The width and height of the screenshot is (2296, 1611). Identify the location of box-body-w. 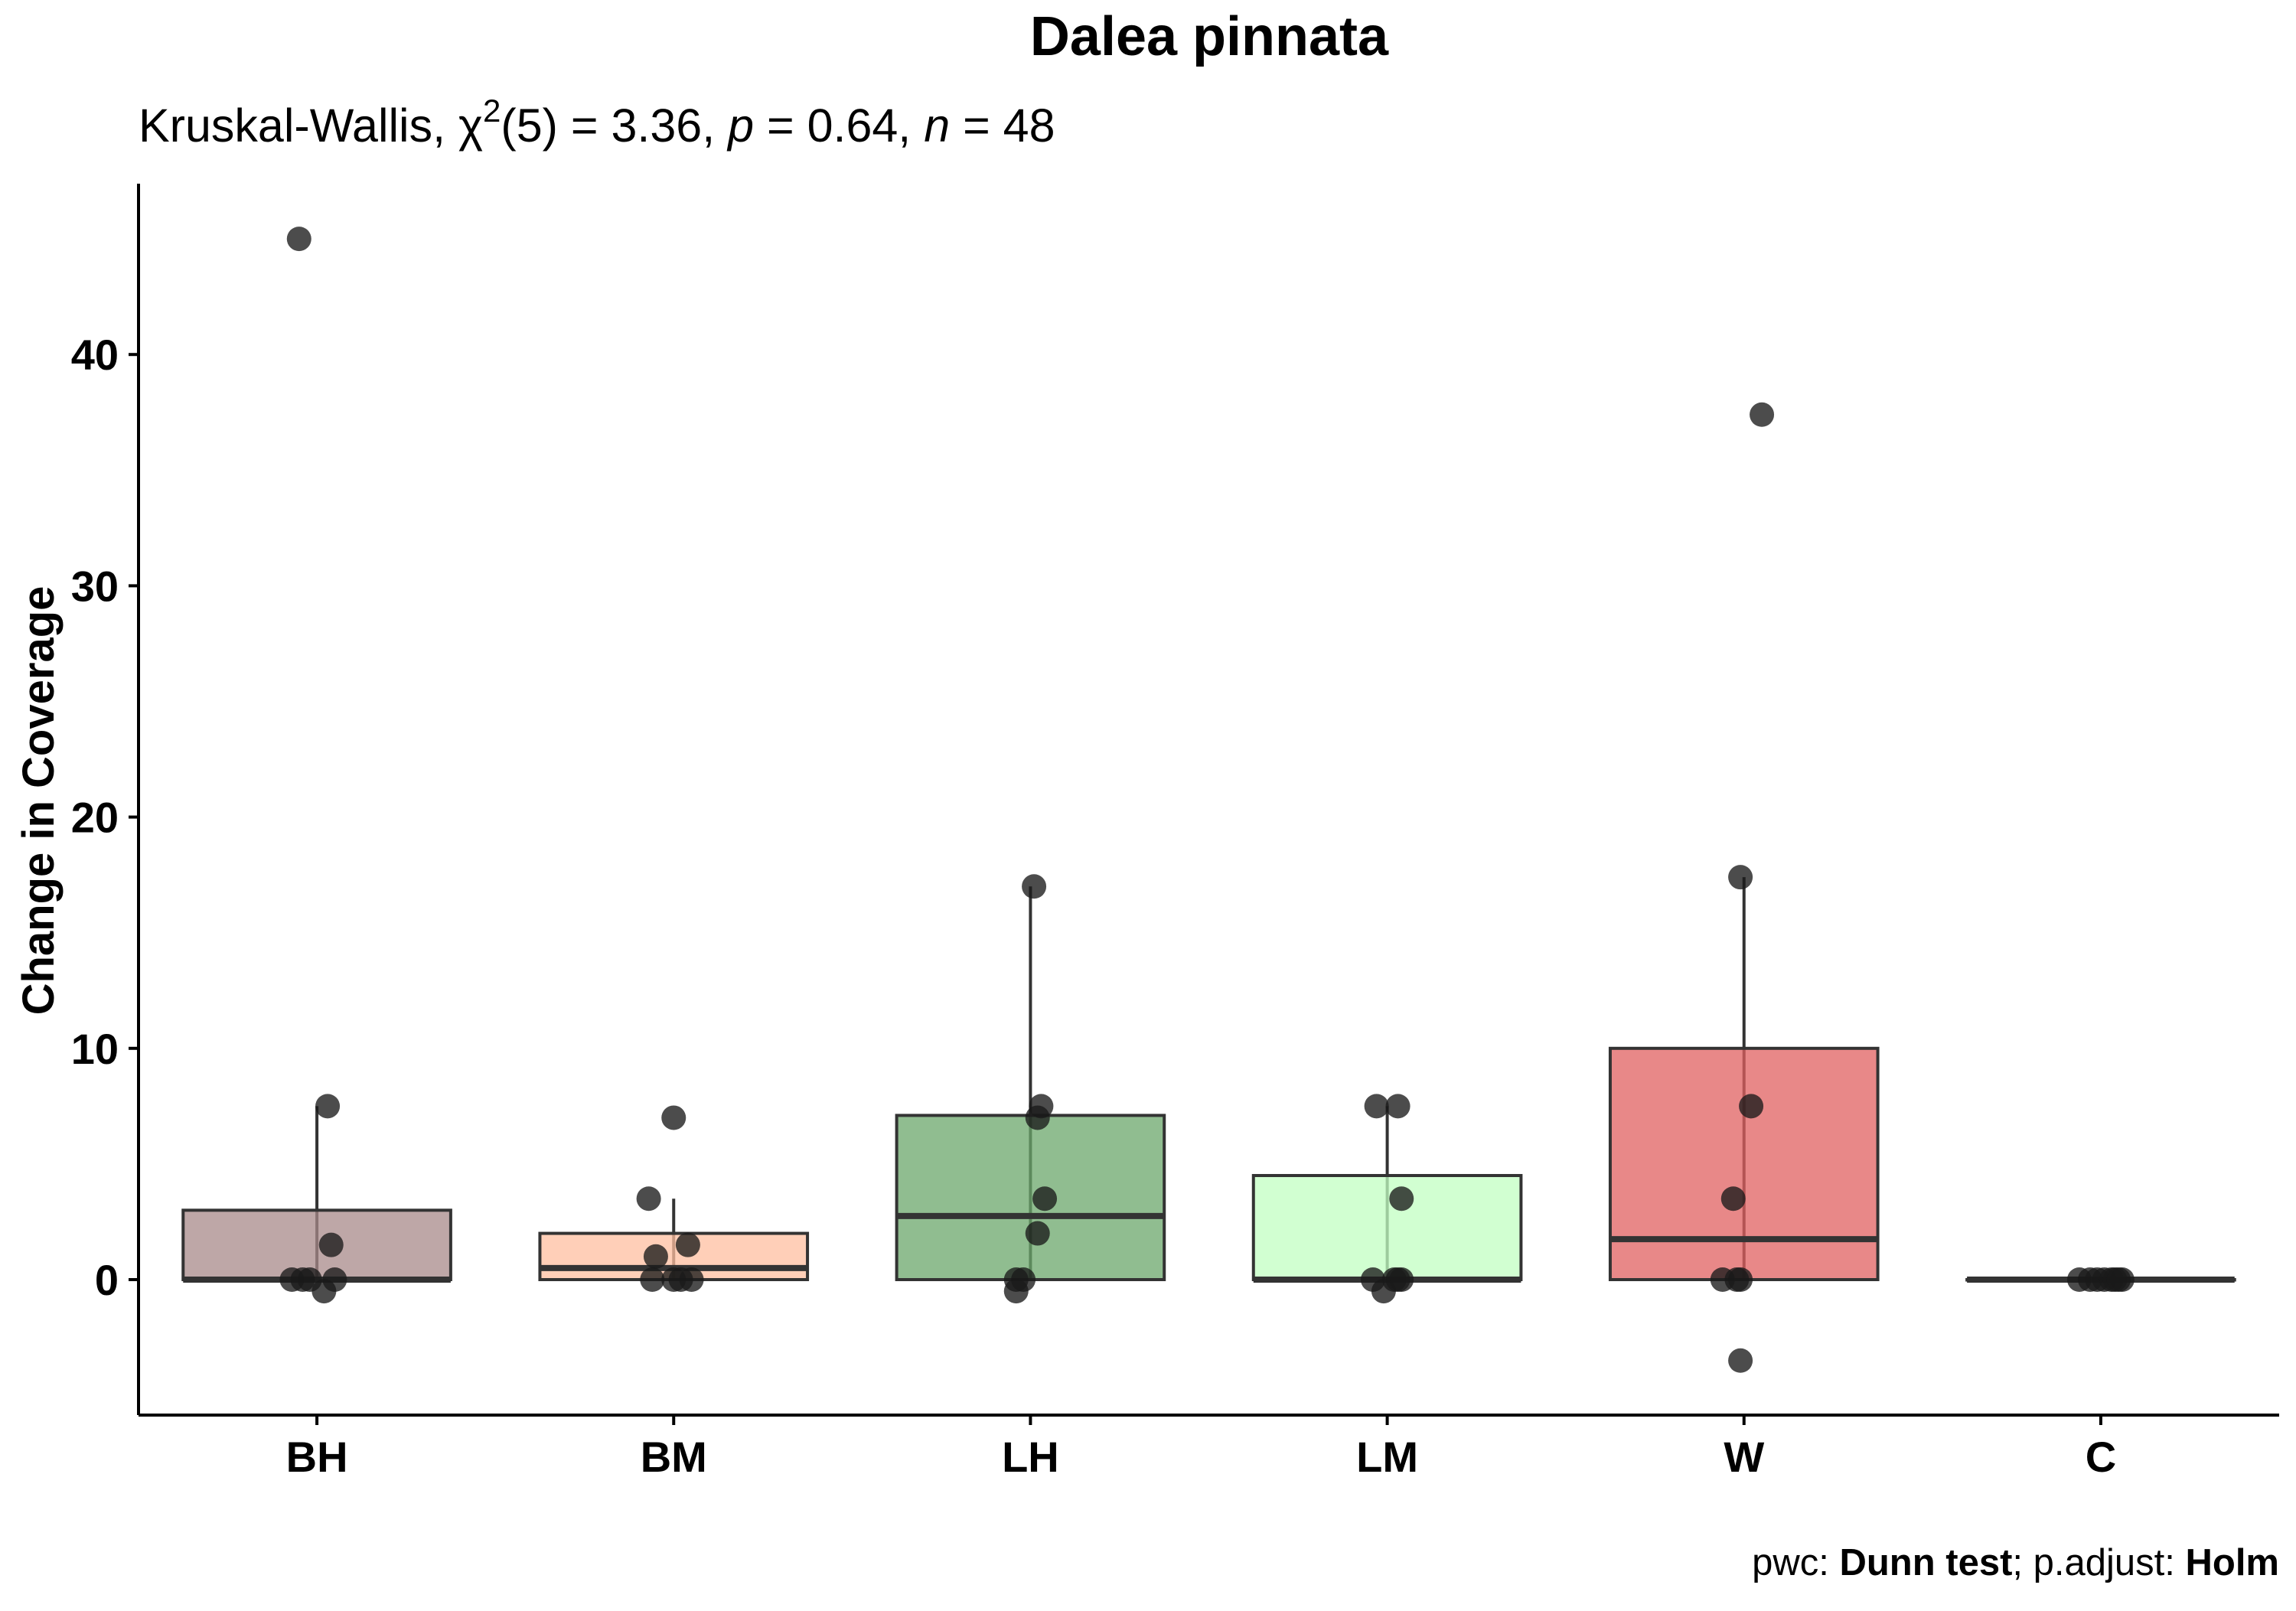
(1744, 1164).